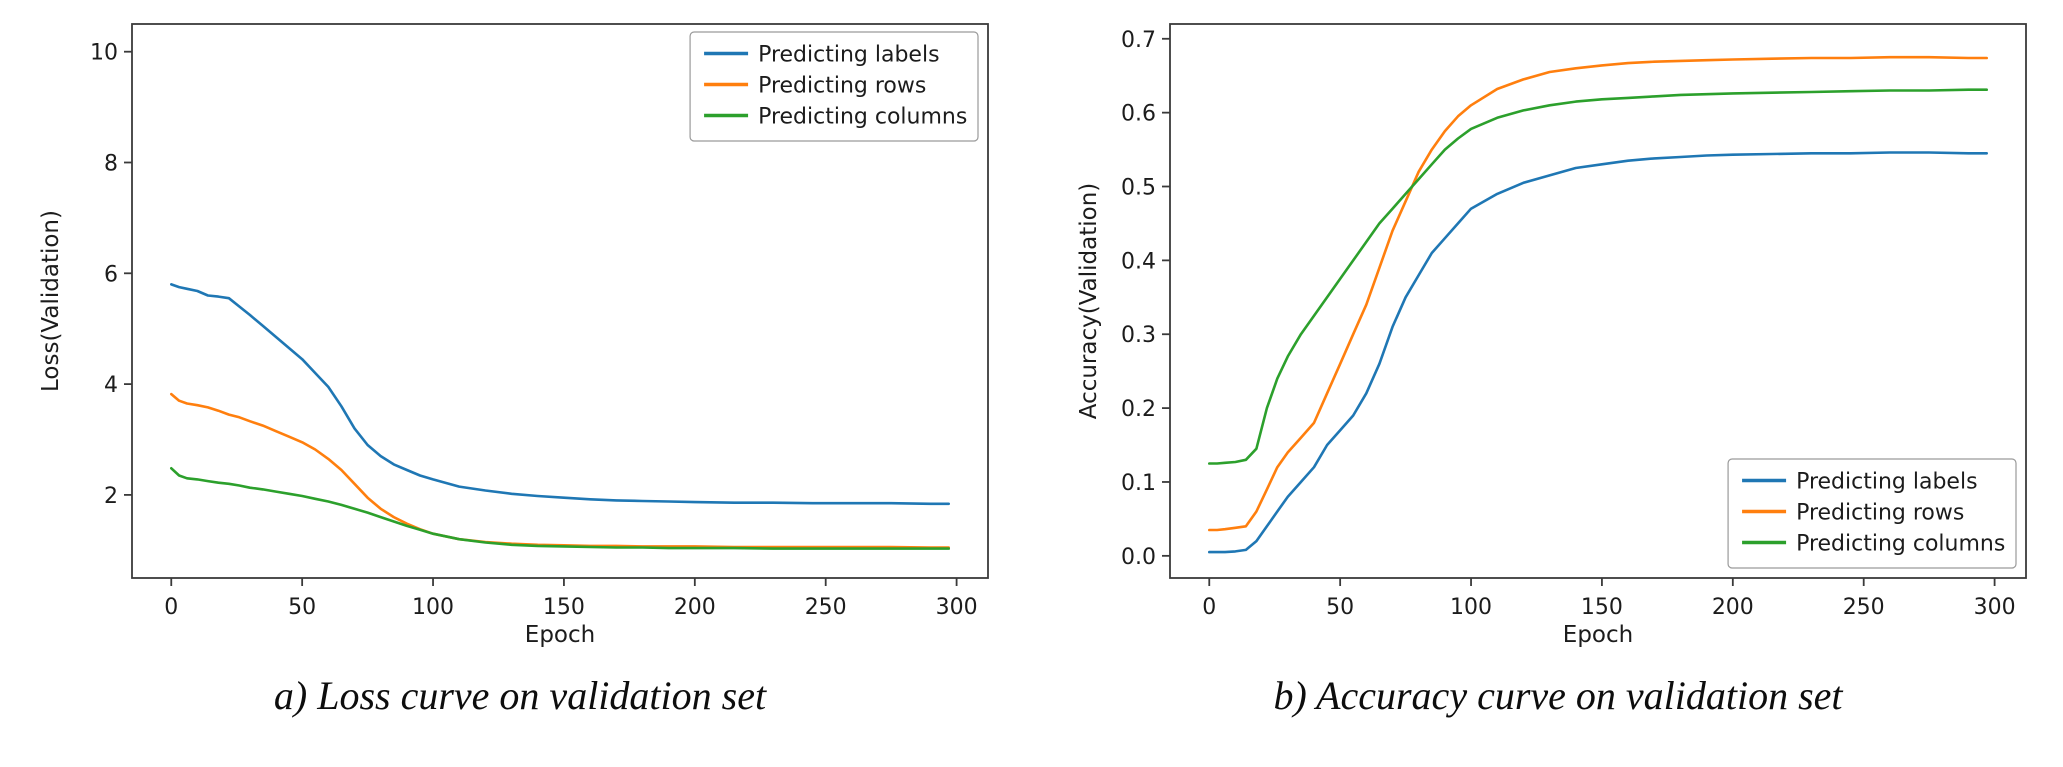  Describe the element at coordinates (1138, 483) in the screenshot. I see `svg-text: 0.1` at that location.